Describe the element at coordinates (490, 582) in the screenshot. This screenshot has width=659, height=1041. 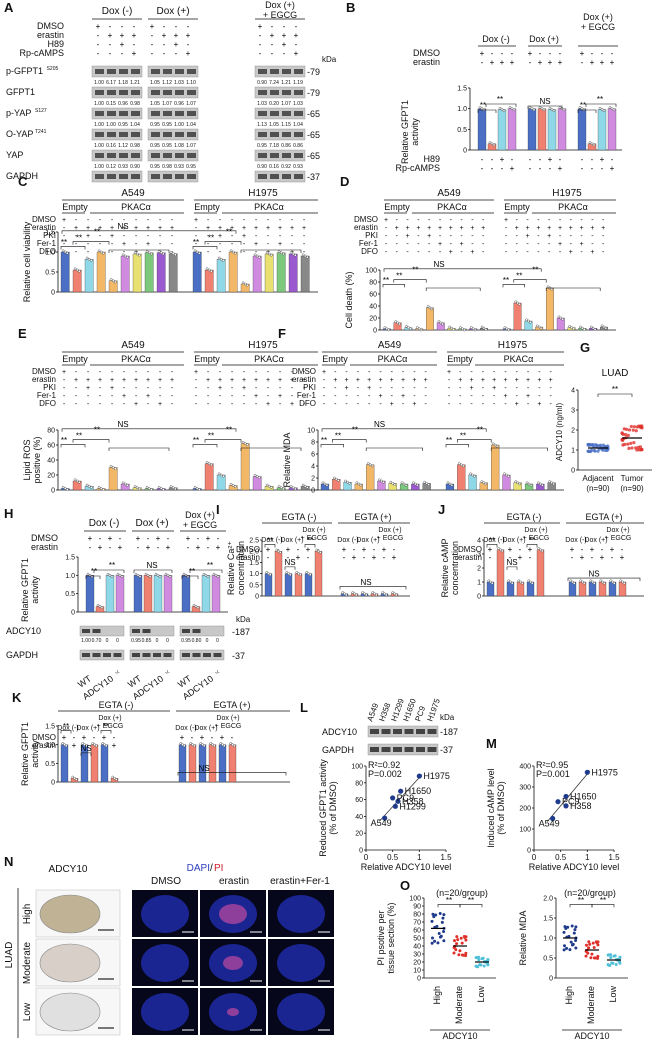
I see `panelJ-point` at that location.